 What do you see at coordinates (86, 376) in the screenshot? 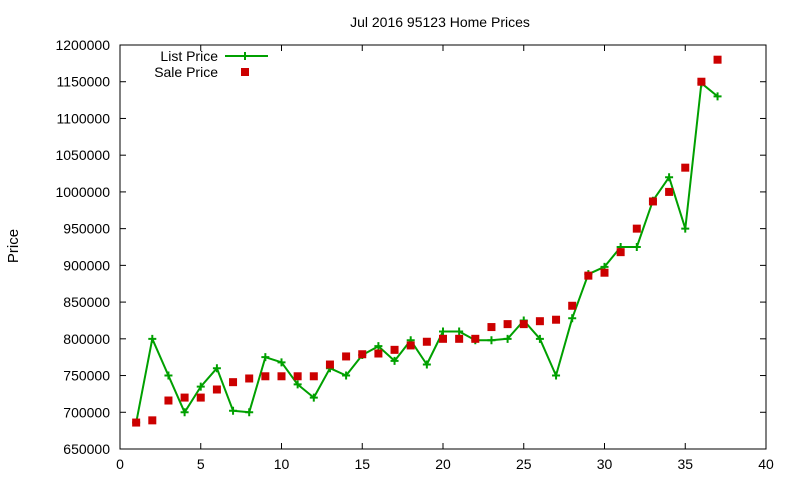
I see `y-tick-label: 750000` at bounding box center [86, 376].